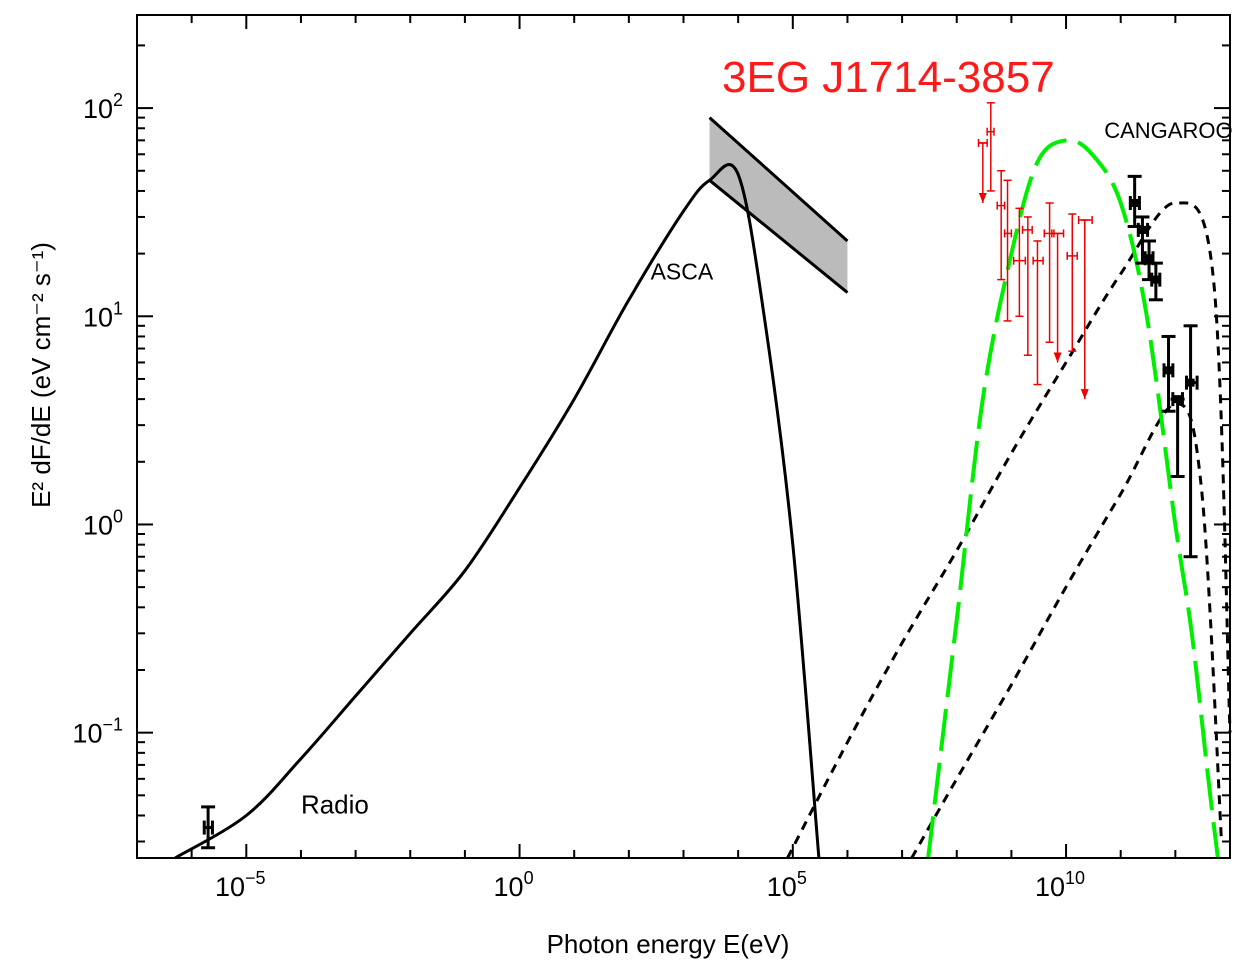 This screenshot has width=1235, height=963. I want to click on annotation-cangaroo: CANGAROO, so click(1168, 130).